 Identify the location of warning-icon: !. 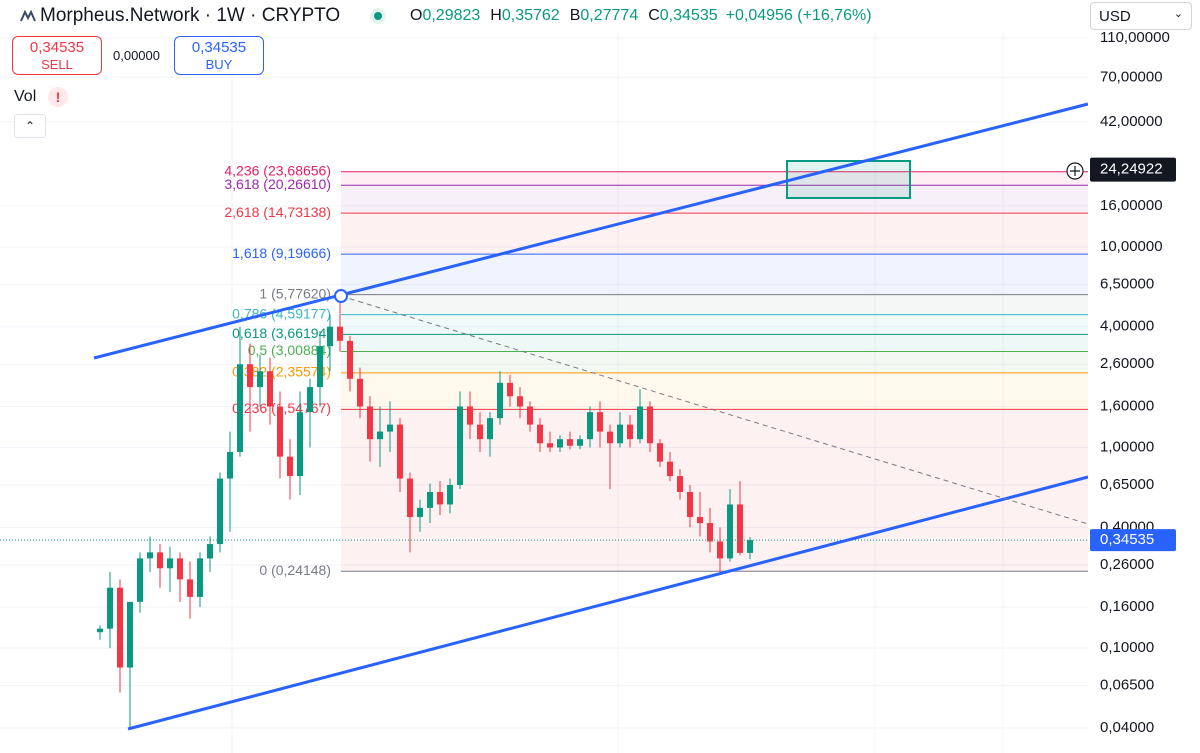
(58, 97).